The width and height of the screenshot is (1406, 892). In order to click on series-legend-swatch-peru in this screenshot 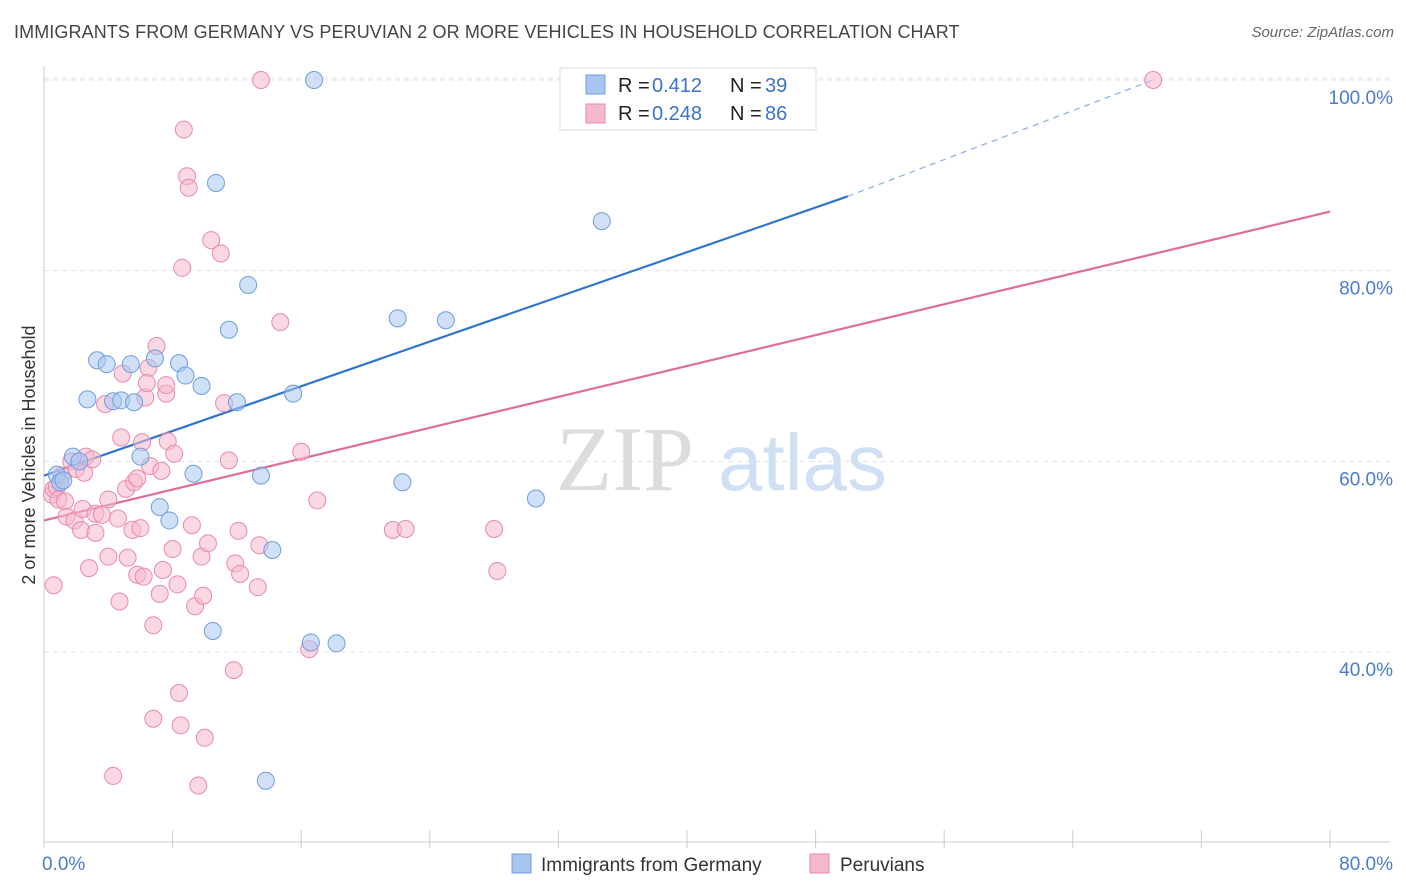, I will do `click(819, 863)`.